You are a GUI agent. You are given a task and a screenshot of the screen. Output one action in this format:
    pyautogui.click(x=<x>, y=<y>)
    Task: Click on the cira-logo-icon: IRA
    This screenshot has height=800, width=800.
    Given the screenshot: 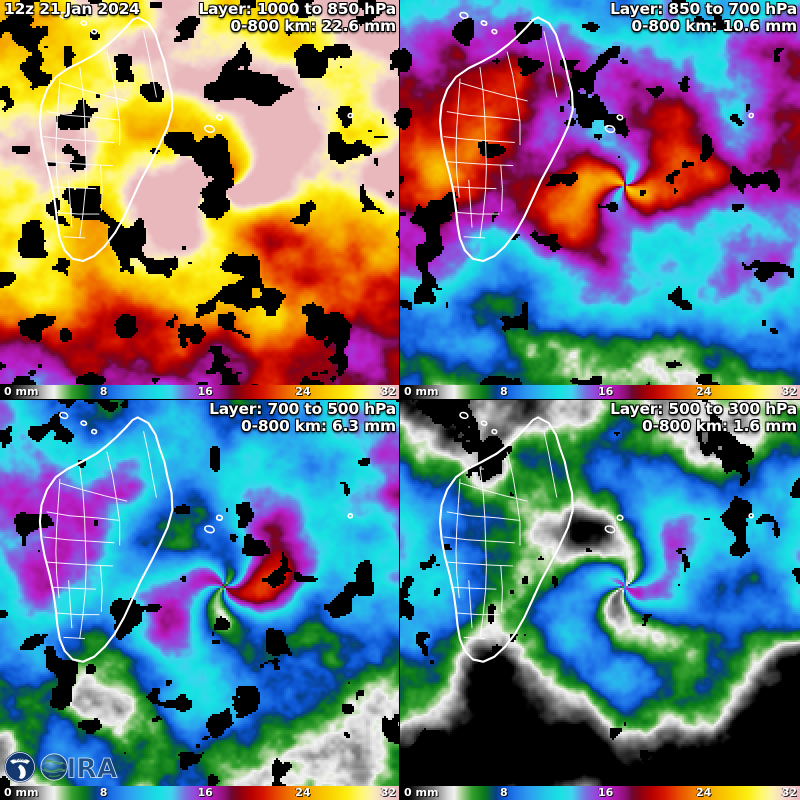 What is the action you would take?
    pyautogui.click(x=79, y=767)
    